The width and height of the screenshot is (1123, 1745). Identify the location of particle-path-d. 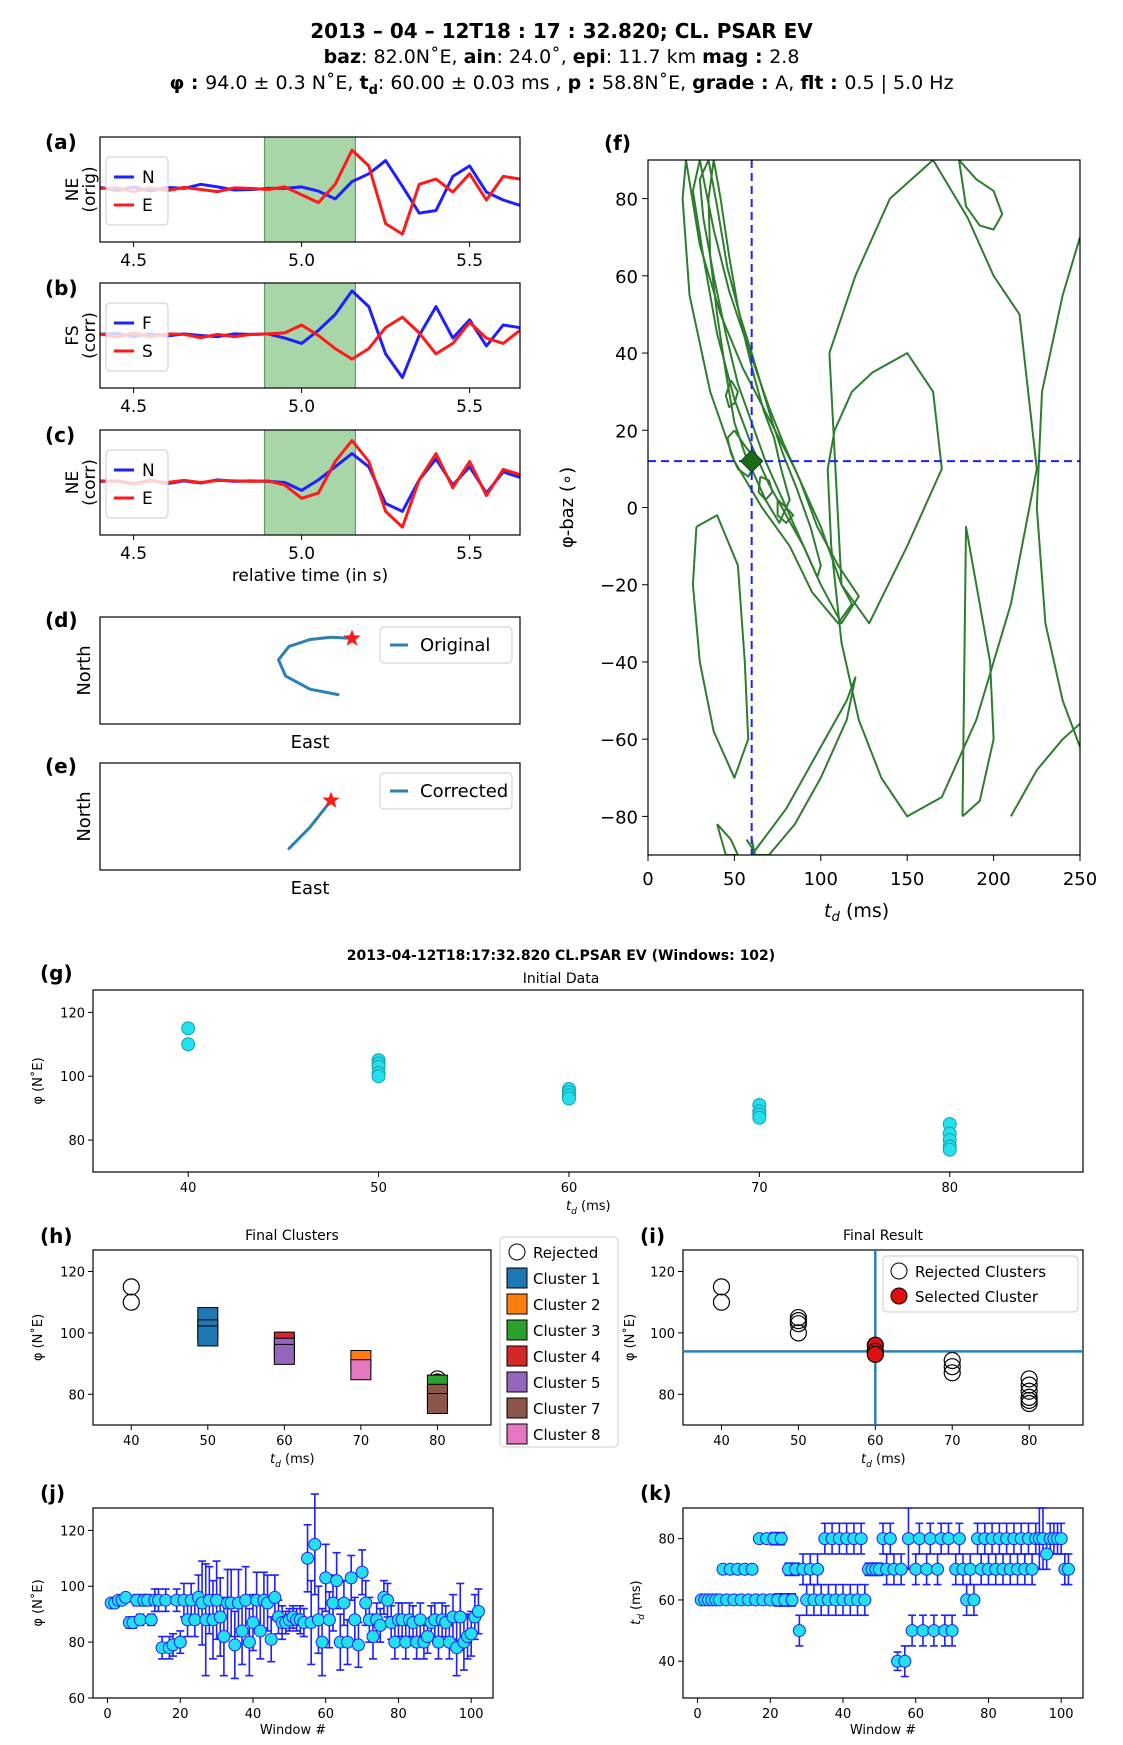
(315, 666).